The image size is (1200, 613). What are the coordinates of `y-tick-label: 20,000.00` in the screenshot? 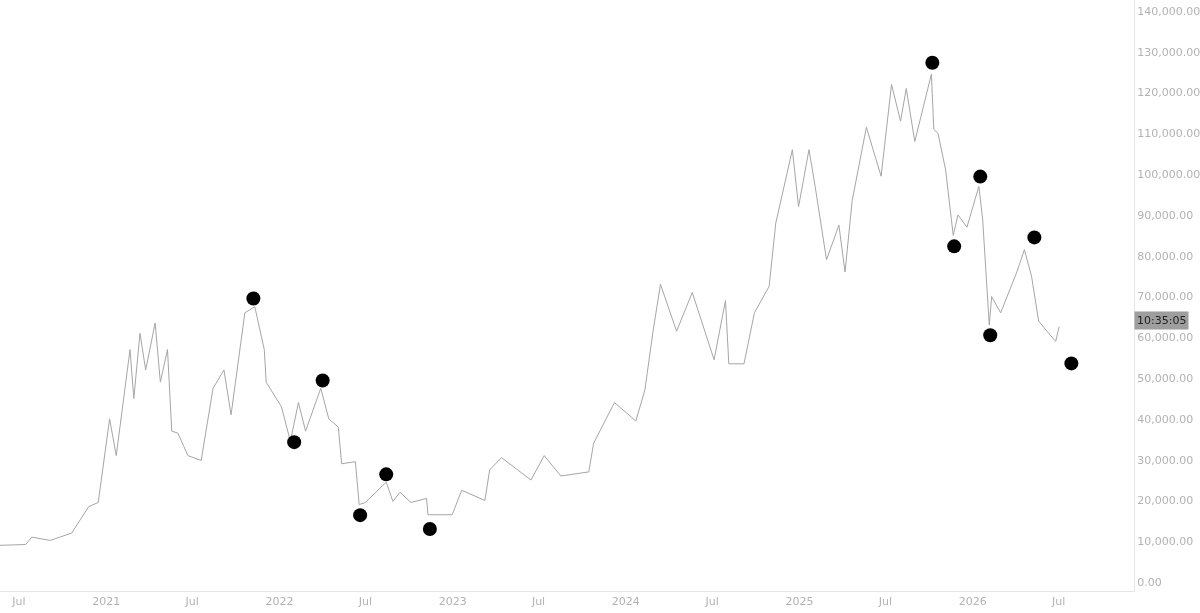 It's located at (1165, 501).